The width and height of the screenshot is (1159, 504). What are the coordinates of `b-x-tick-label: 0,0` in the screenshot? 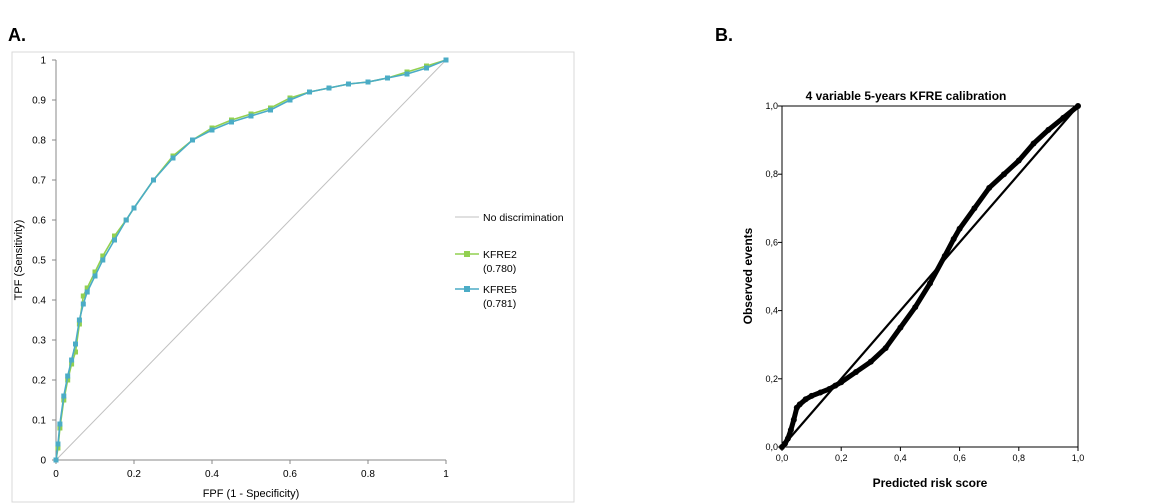 It's located at (782, 458).